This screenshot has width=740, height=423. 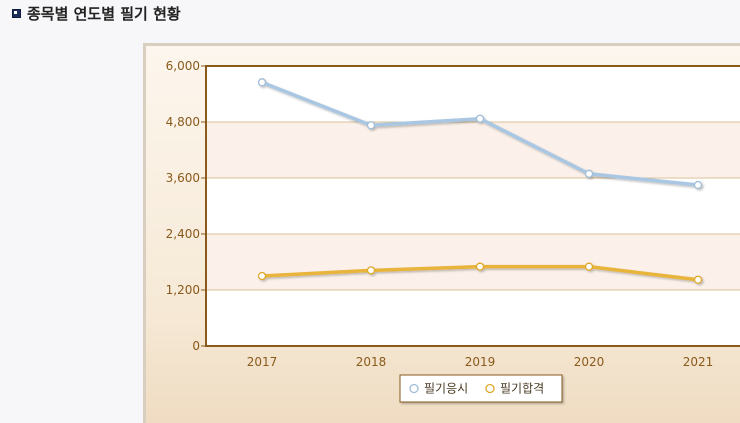 I want to click on x-tick-label: 2018, so click(x=371, y=362).